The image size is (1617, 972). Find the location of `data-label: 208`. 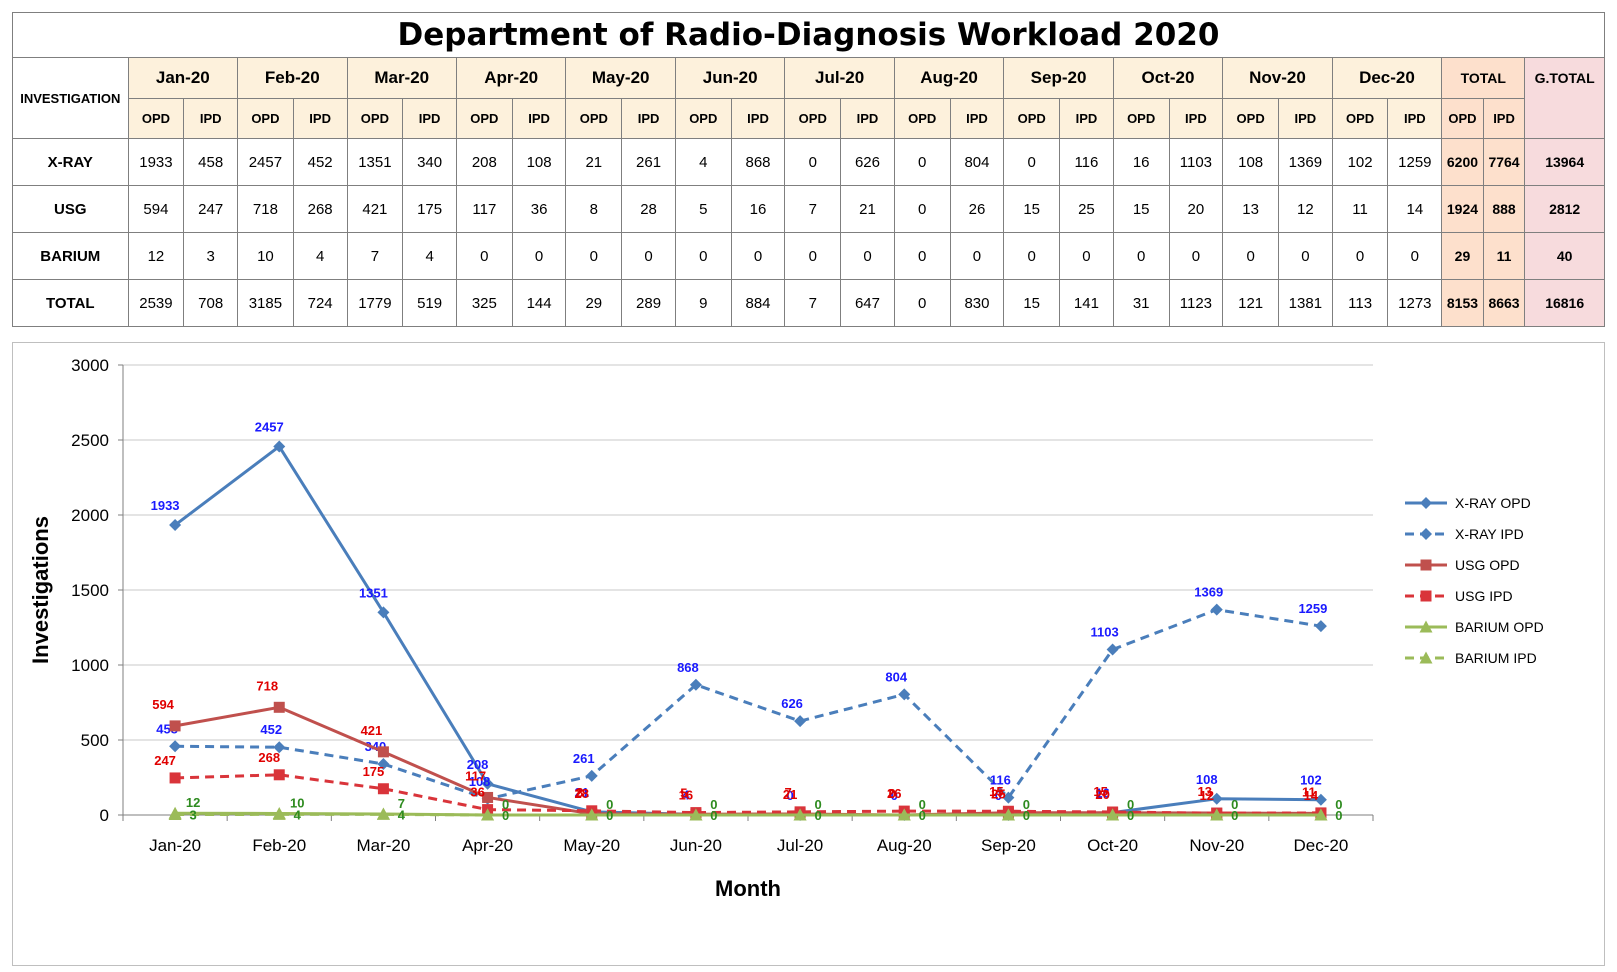

data-label: 208 is located at coordinates (478, 764).